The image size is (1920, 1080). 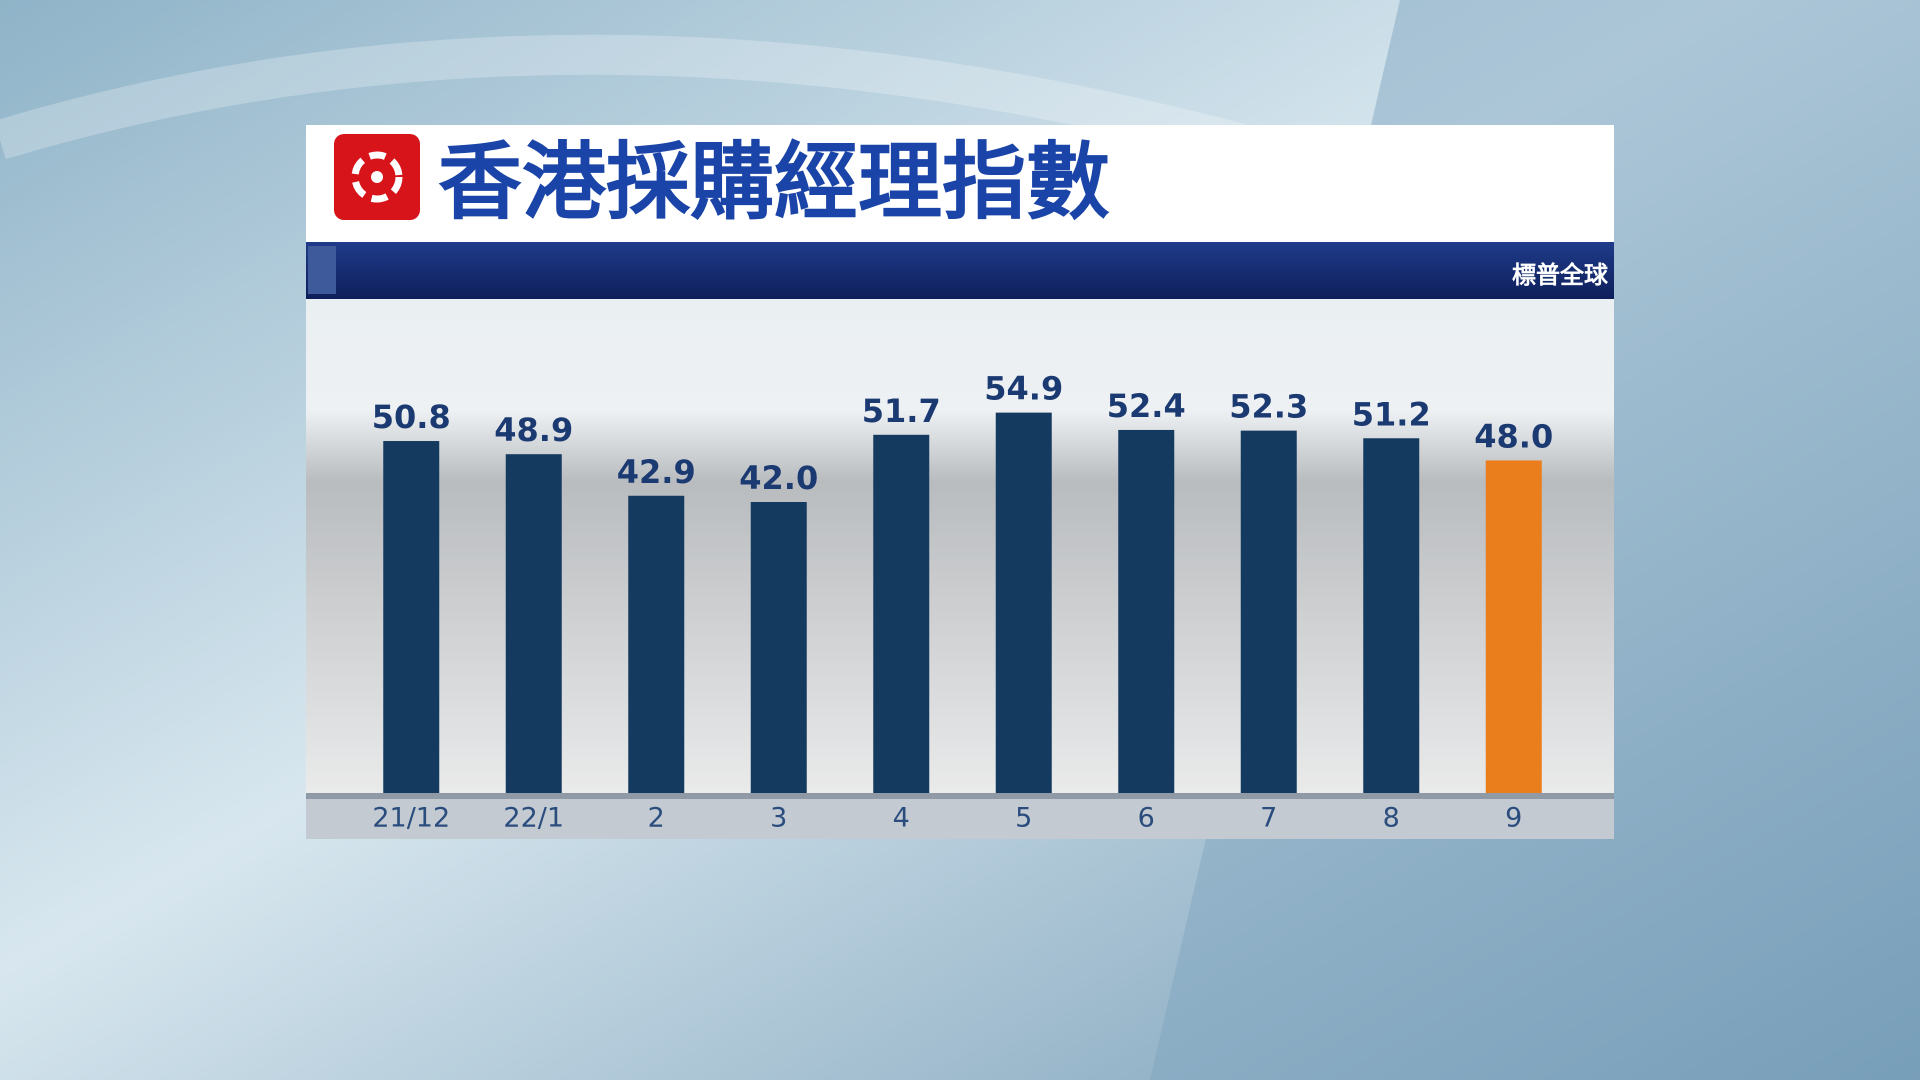 I want to click on value-label: 52.4, so click(x=1146, y=406).